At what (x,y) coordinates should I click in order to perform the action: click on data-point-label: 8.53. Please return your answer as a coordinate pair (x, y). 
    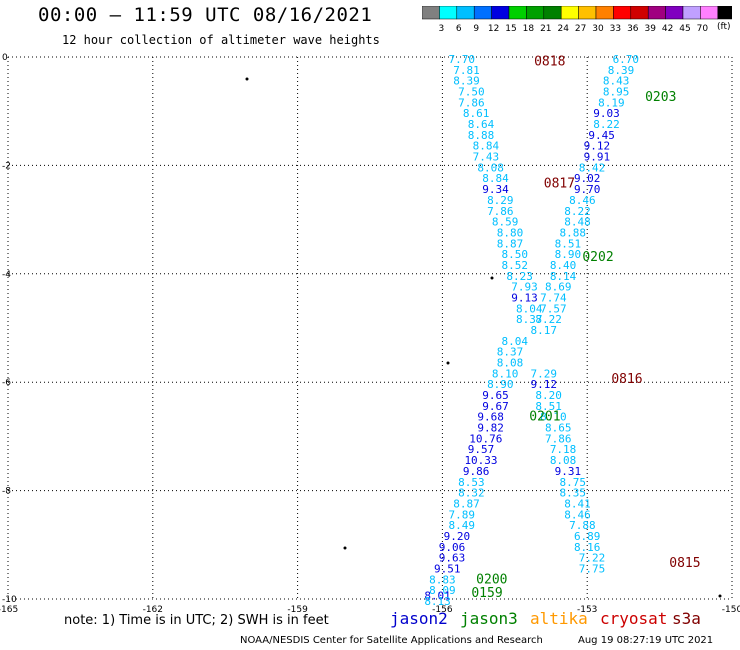
    Looking at the image, I should click on (471, 482).